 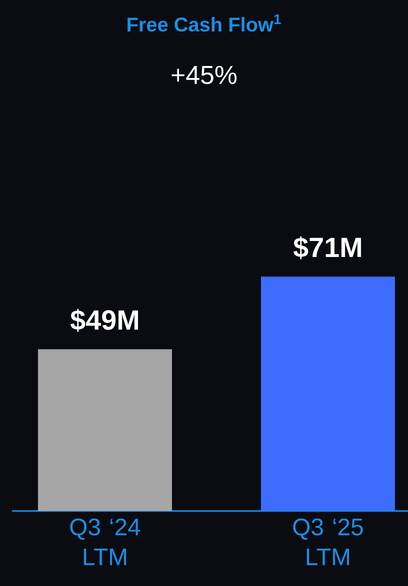 What do you see at coordinates (204, 75) in the screenshot?
I see `chart-subtitle: +45%` at bounding box center [204, 75].